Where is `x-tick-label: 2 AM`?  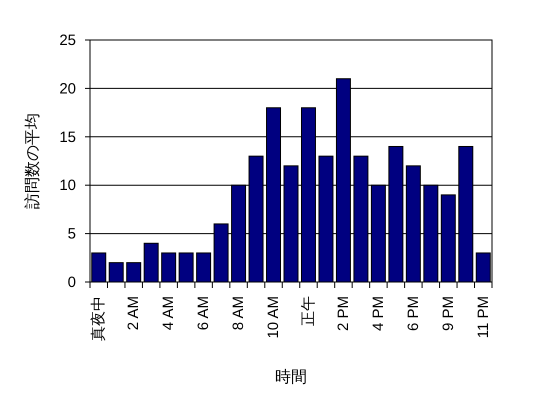 x-tick-label: 2 AM is located at coordinates (133, 313).